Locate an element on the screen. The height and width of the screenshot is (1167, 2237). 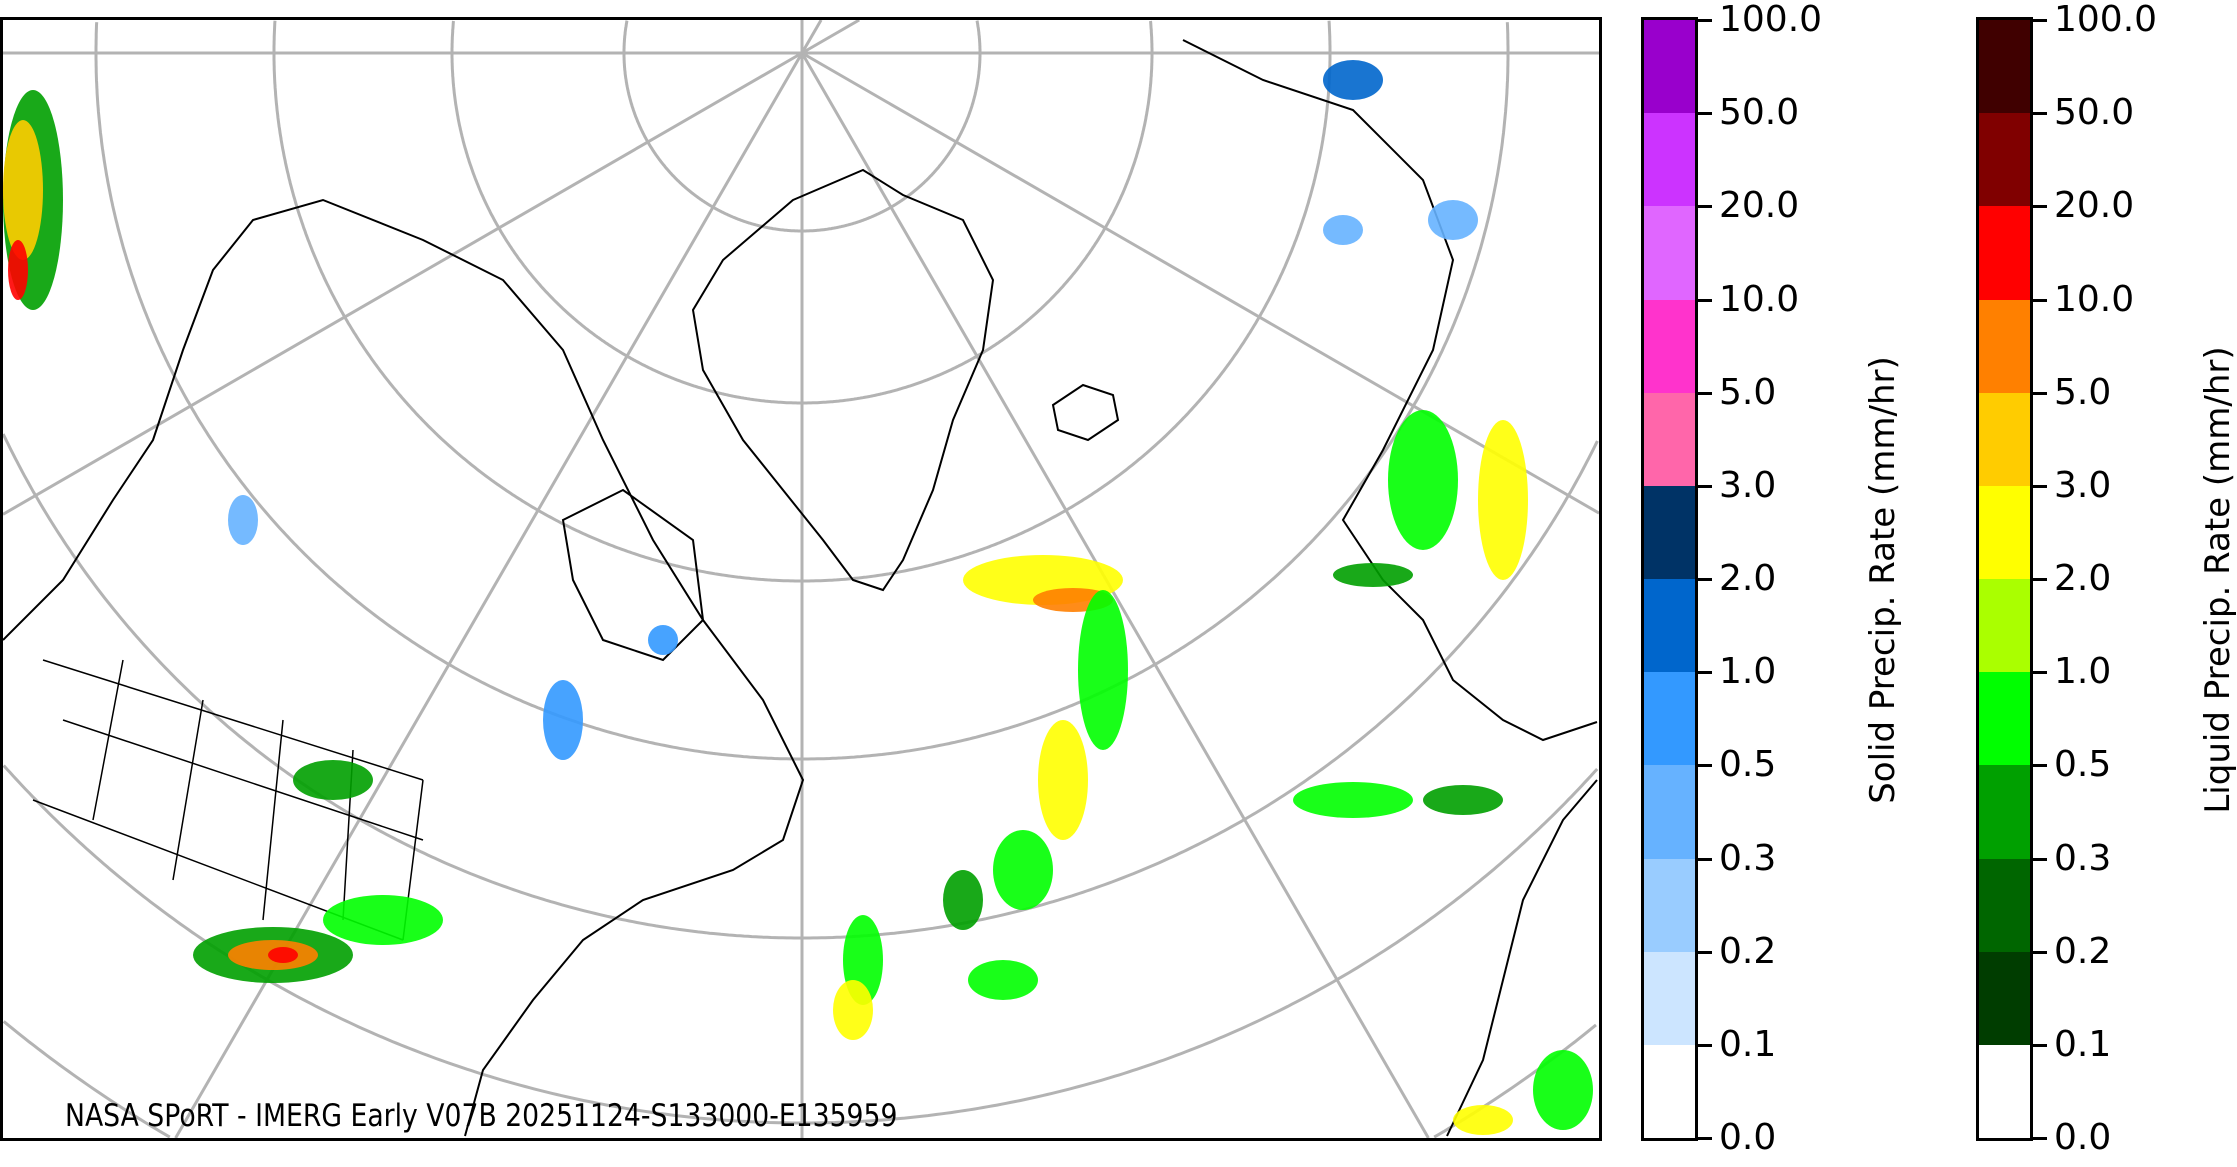
solid-precip-colorbar is located at coordinates (1669, 579).